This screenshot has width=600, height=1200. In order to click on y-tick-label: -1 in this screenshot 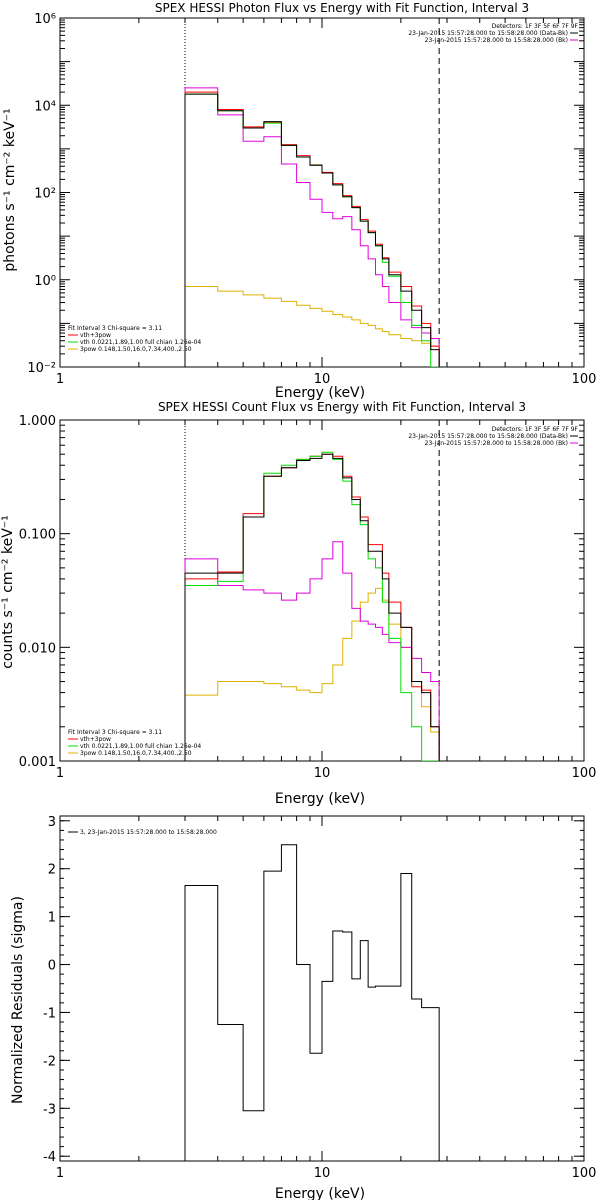, I will do `click(49, 1013)`.